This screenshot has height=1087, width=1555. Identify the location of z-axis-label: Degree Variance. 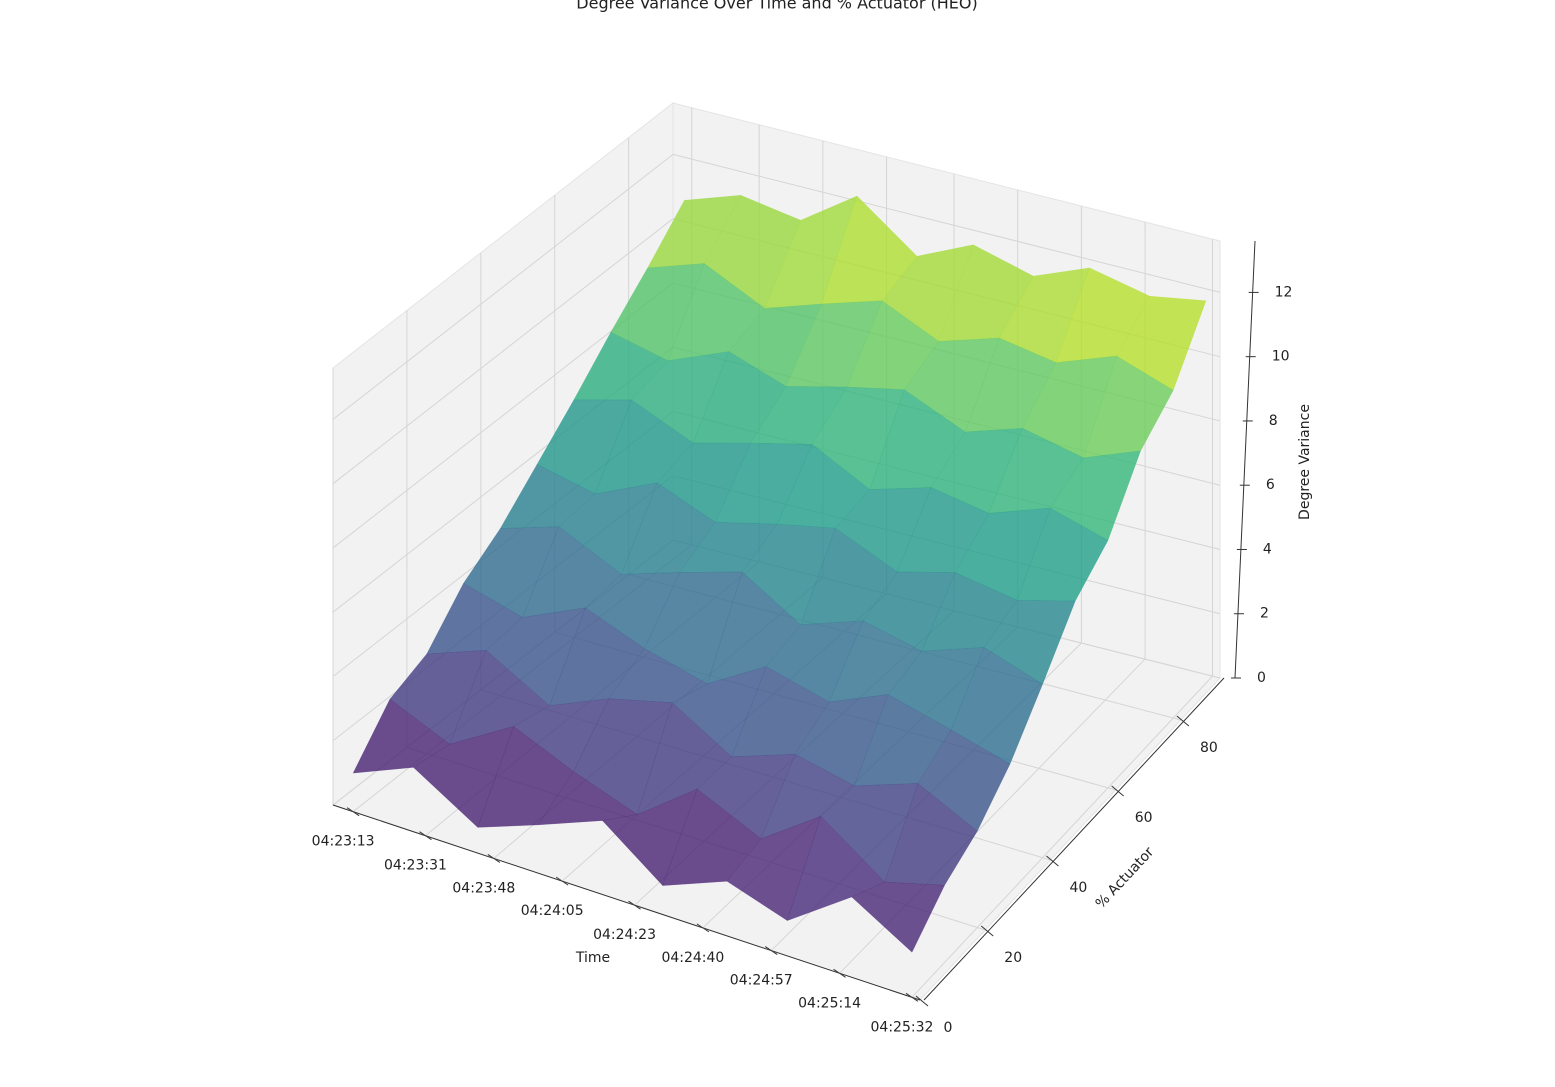
(1305, 462).